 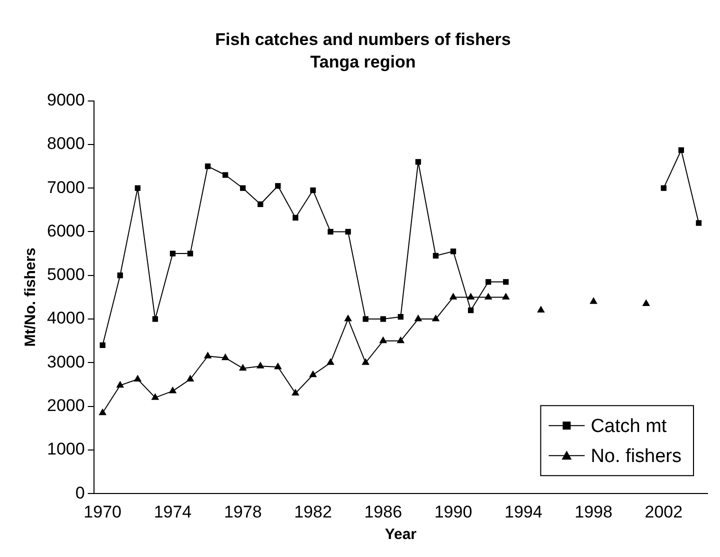 What do you see at coordinates (65, 100) in the screenshot?
I see `y-tick-label: 9000` at bounding box center [65, 100].